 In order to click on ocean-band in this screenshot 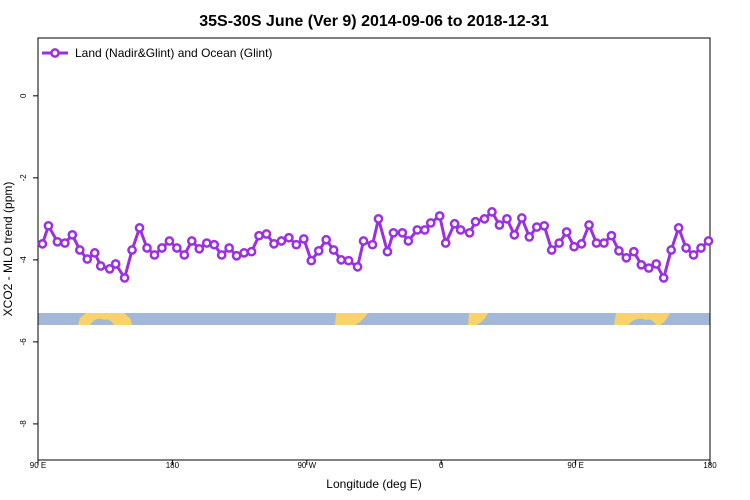, I will do `click(374, 319)`.